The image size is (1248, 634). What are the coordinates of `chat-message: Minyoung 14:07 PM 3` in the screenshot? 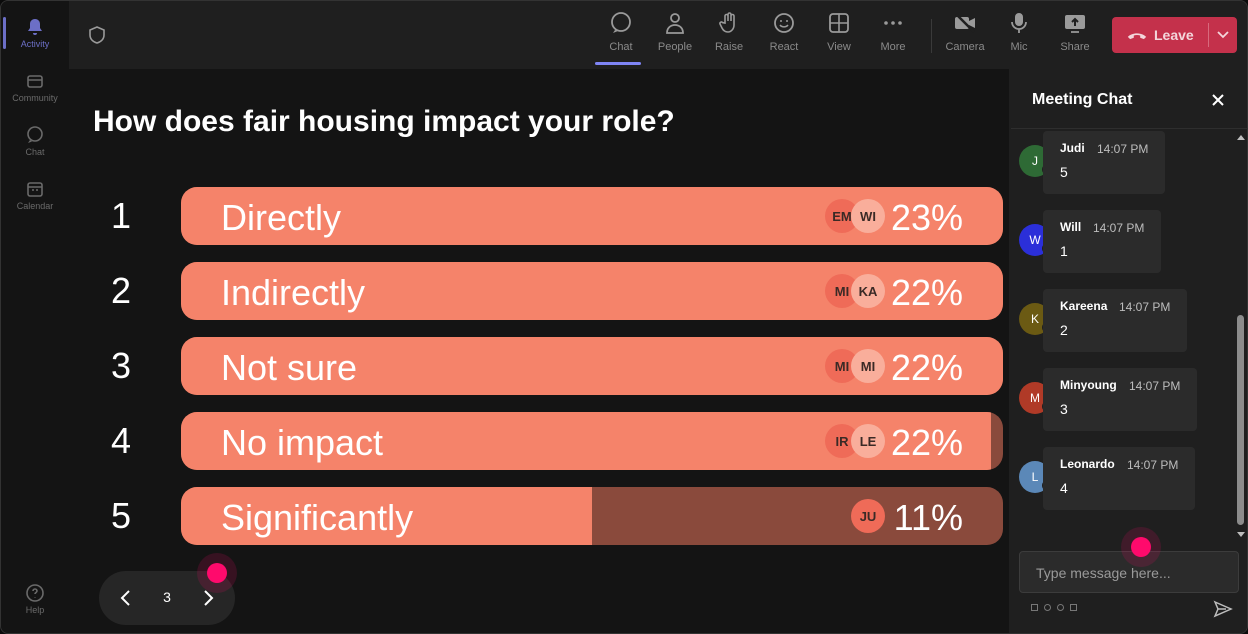 It's located at (1120, 399).